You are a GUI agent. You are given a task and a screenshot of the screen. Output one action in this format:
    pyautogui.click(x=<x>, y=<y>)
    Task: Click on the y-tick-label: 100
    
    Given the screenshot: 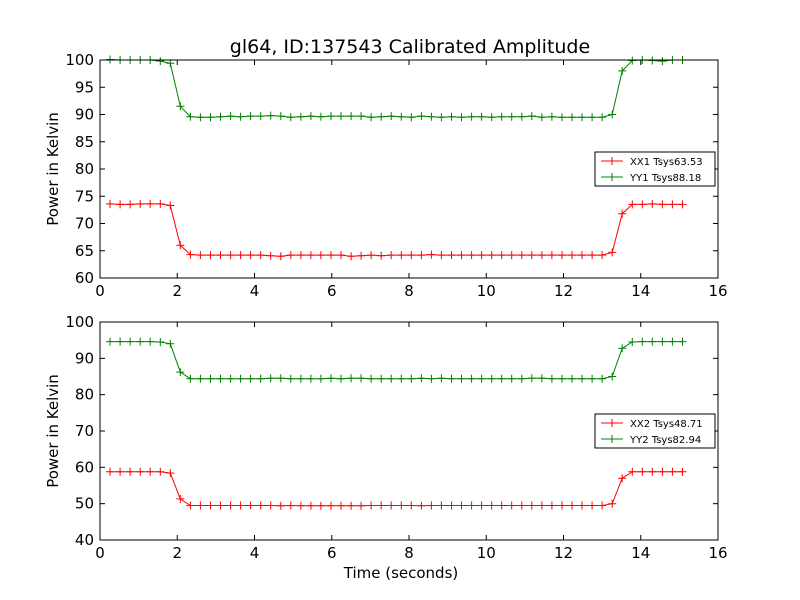 What is the action you would take?
    pyautogui.click(x=79, y=322)
    